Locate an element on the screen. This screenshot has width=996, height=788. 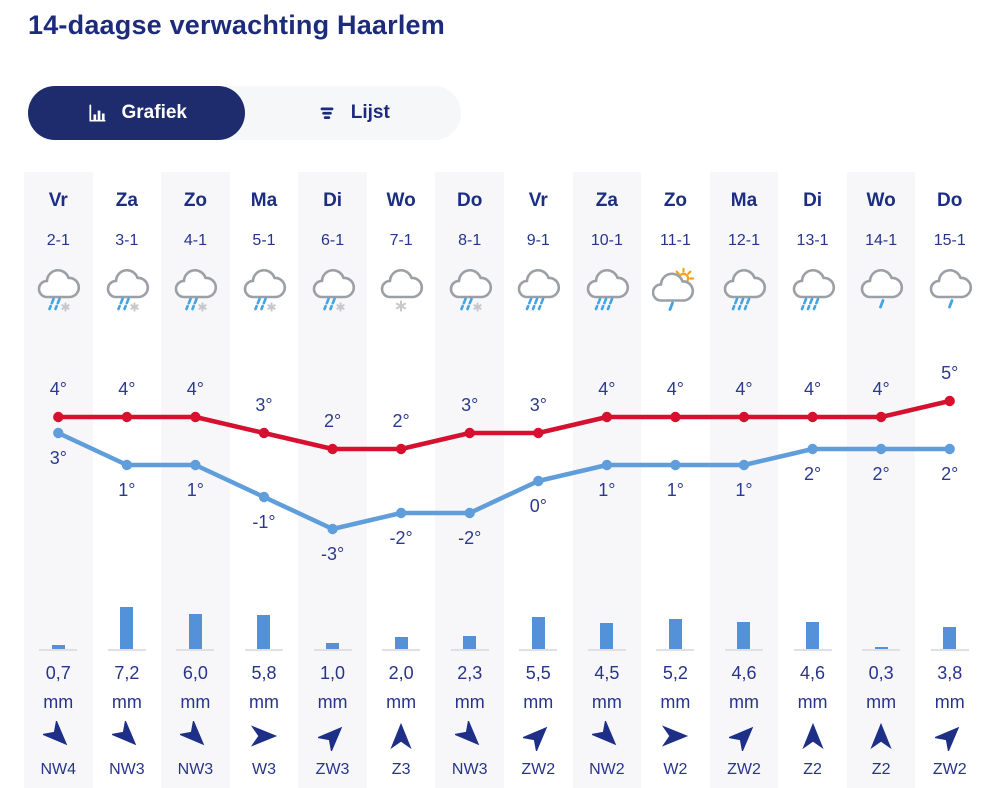
day-date: 4-1 is located at coordinates (195, 240).